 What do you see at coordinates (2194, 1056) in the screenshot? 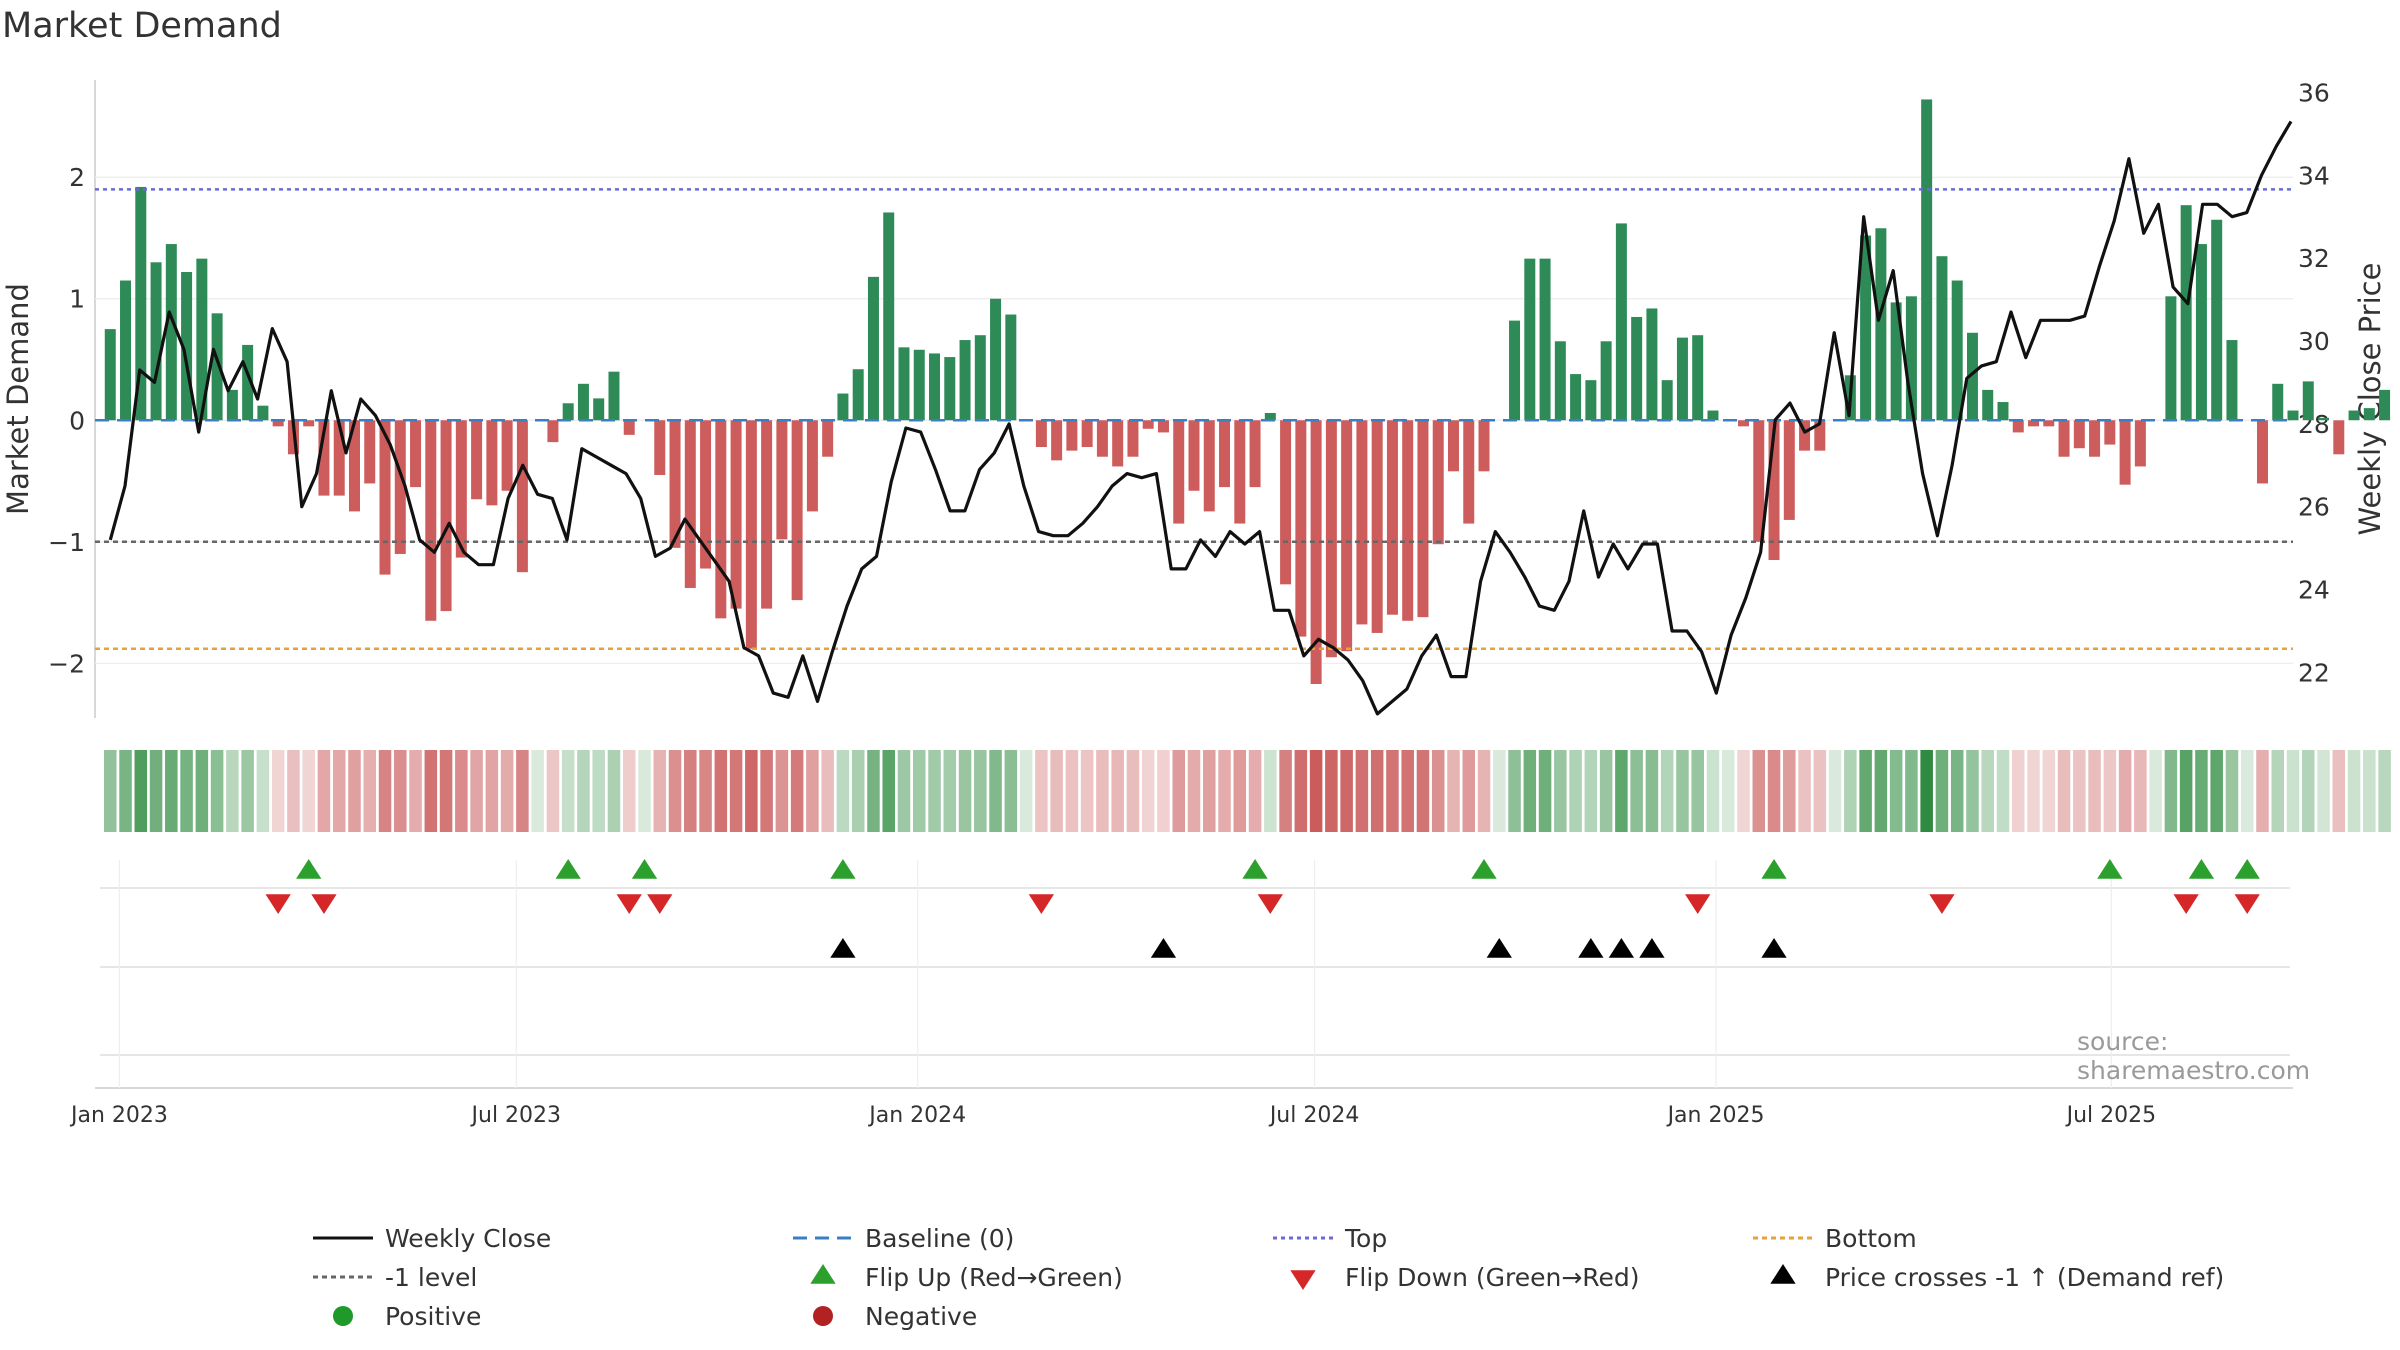
I see `source-credit: source: sharemaestro.com` at bounding box center [2194, 1056].